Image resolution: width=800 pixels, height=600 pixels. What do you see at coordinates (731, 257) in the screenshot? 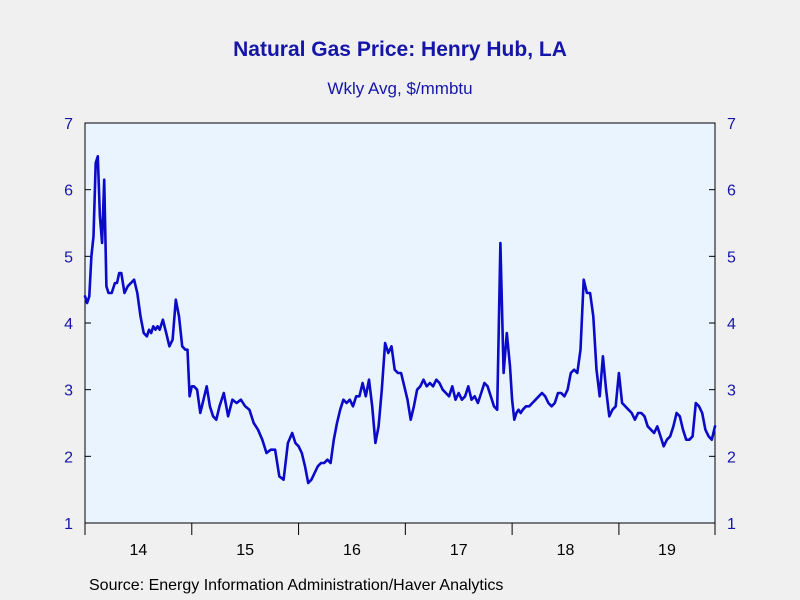
I see `y-tick-label-right: 5` at bounding box center [731, 257].